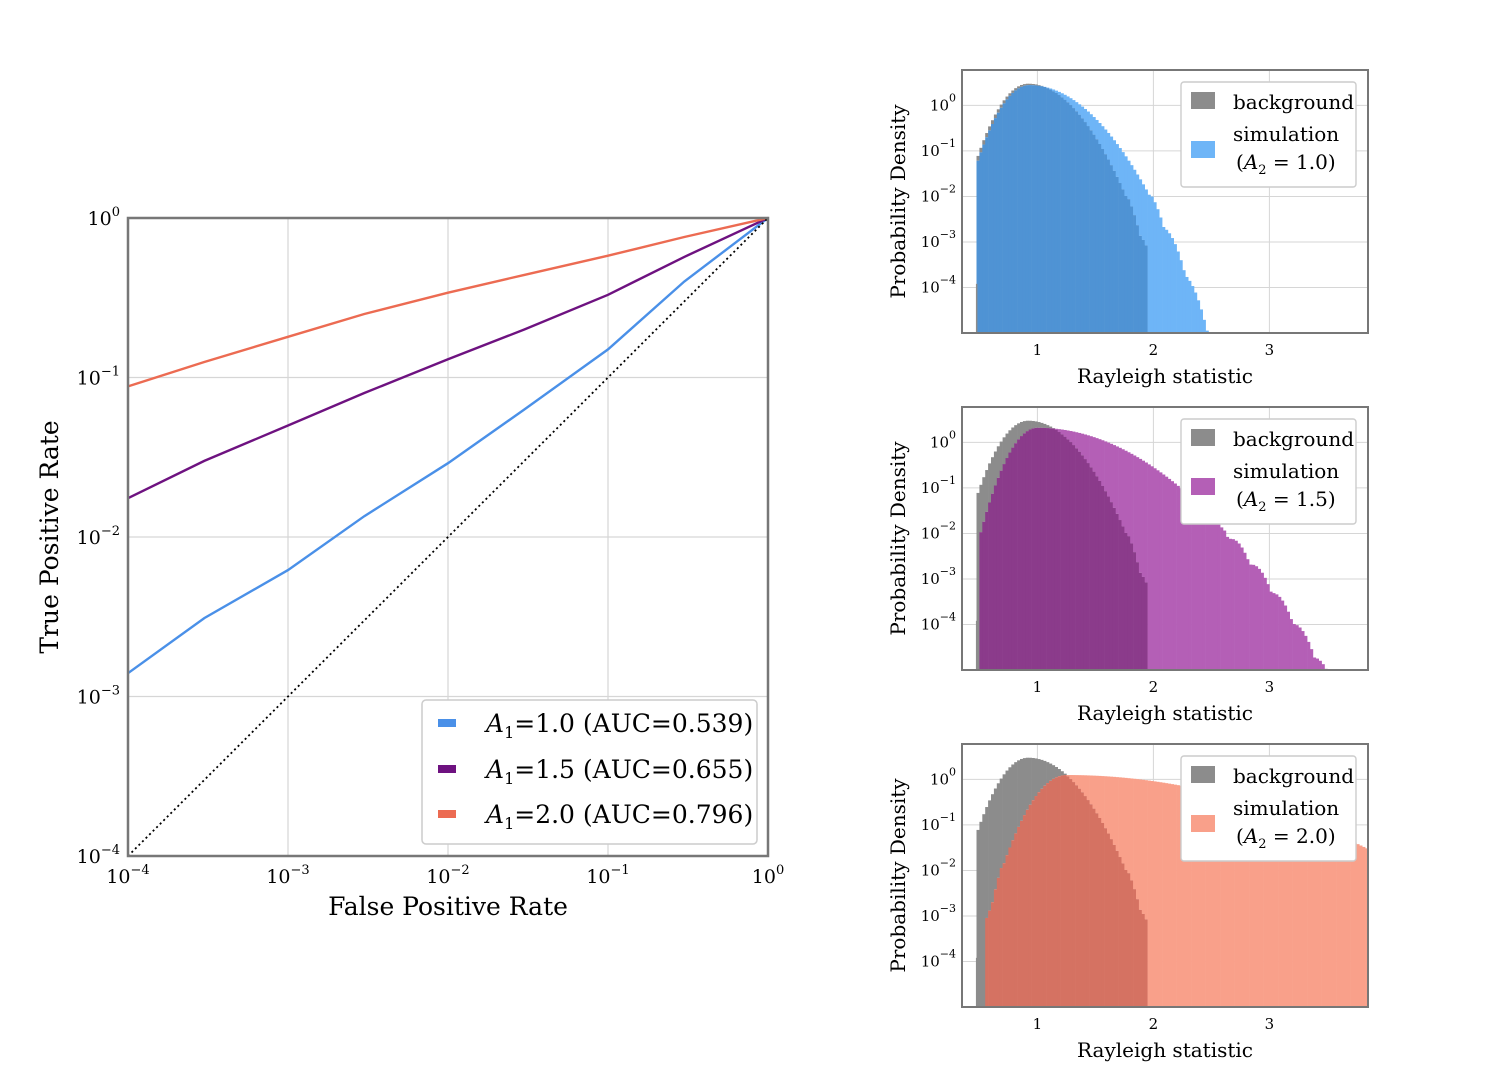 The image size is (1500, 1080). What do you see at coordinates (1301, 499) in the screenshot?
I see `legend-param-value: = 1.5)` at bounding box center [1301, 499].